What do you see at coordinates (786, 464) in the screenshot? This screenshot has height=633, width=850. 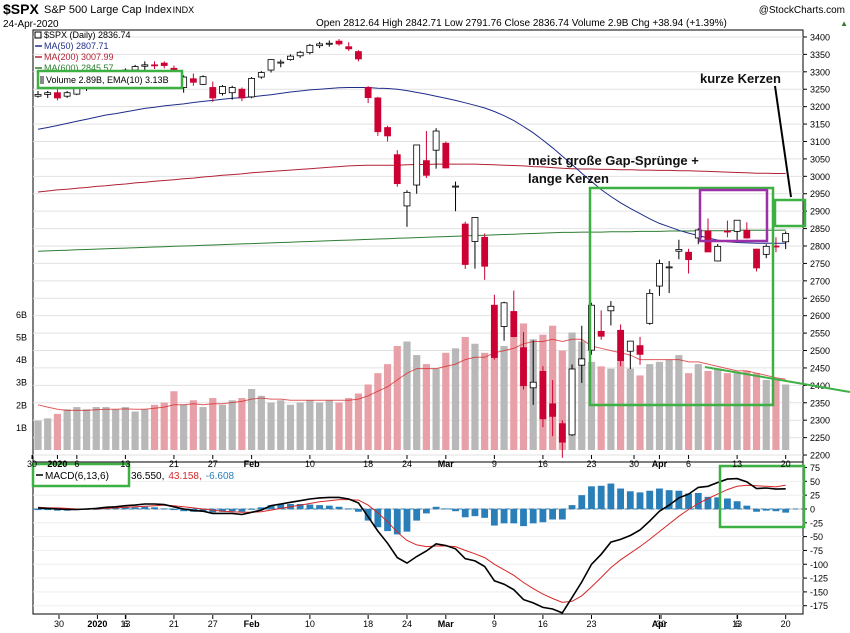 I see `date-tick-label: 20` at bounding box center [786, 464].